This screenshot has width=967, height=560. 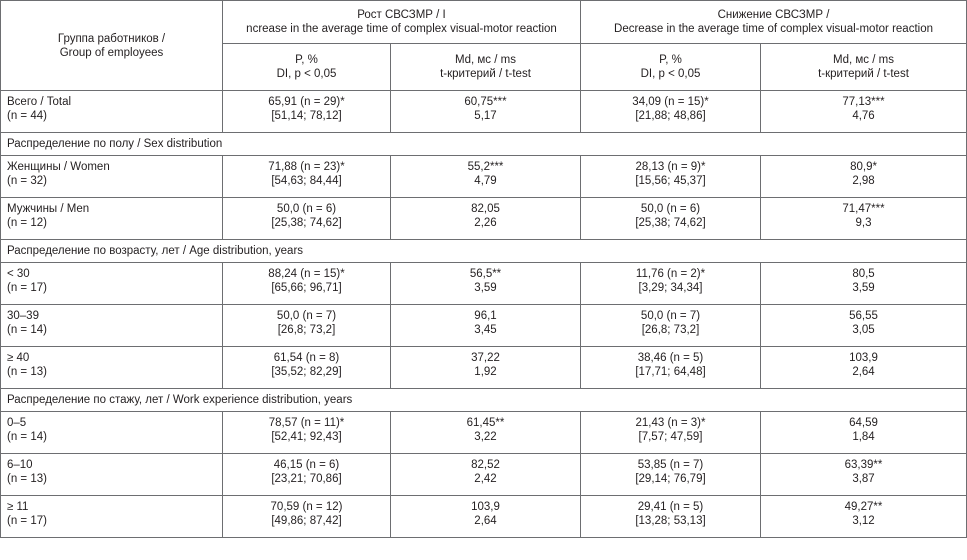 I want to click on cell-text: [51,14; 78,12], so click(x=306, y=116).